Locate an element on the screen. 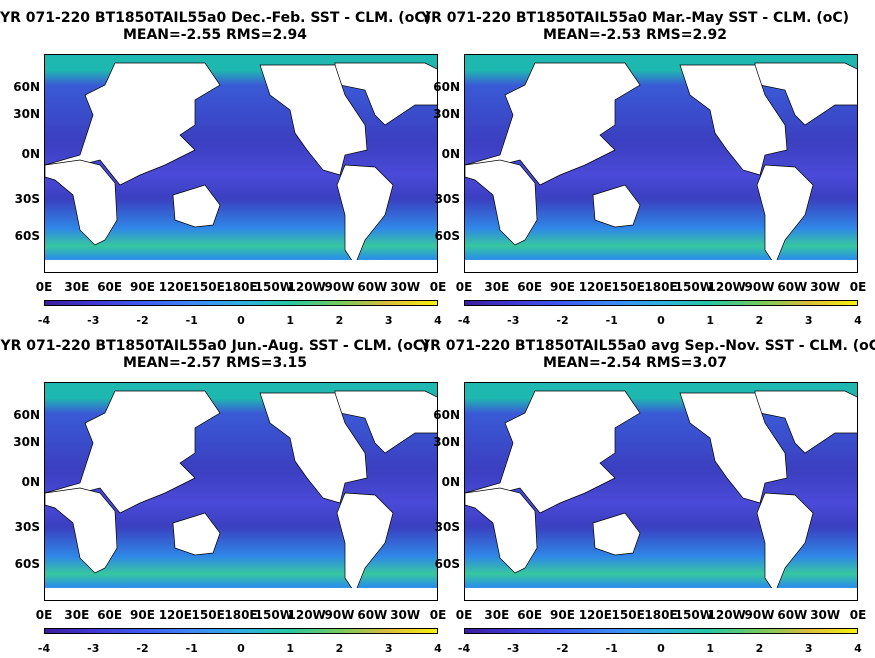 This screenshot has height=658, width=875. panel-subtitle: MEAN=-2.53 RMS=2.92 is located at coordinates (635, 35).